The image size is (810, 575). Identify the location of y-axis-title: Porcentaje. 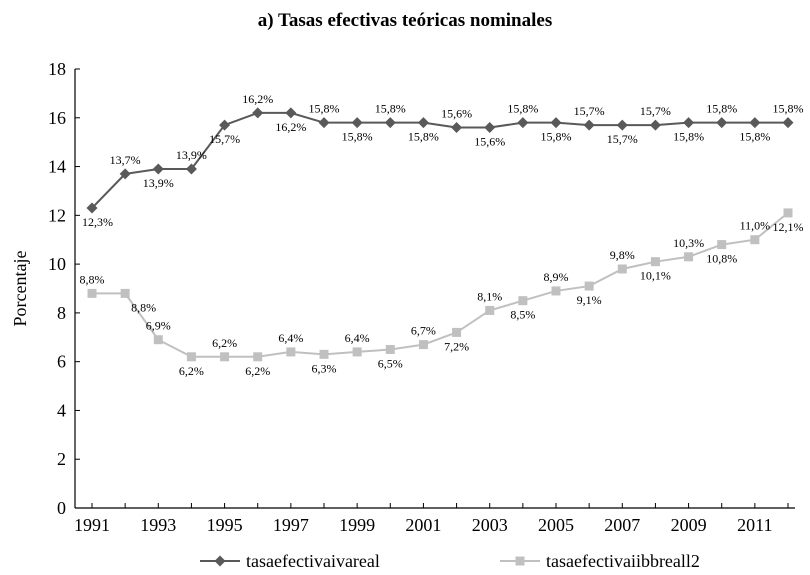
(20, 289).